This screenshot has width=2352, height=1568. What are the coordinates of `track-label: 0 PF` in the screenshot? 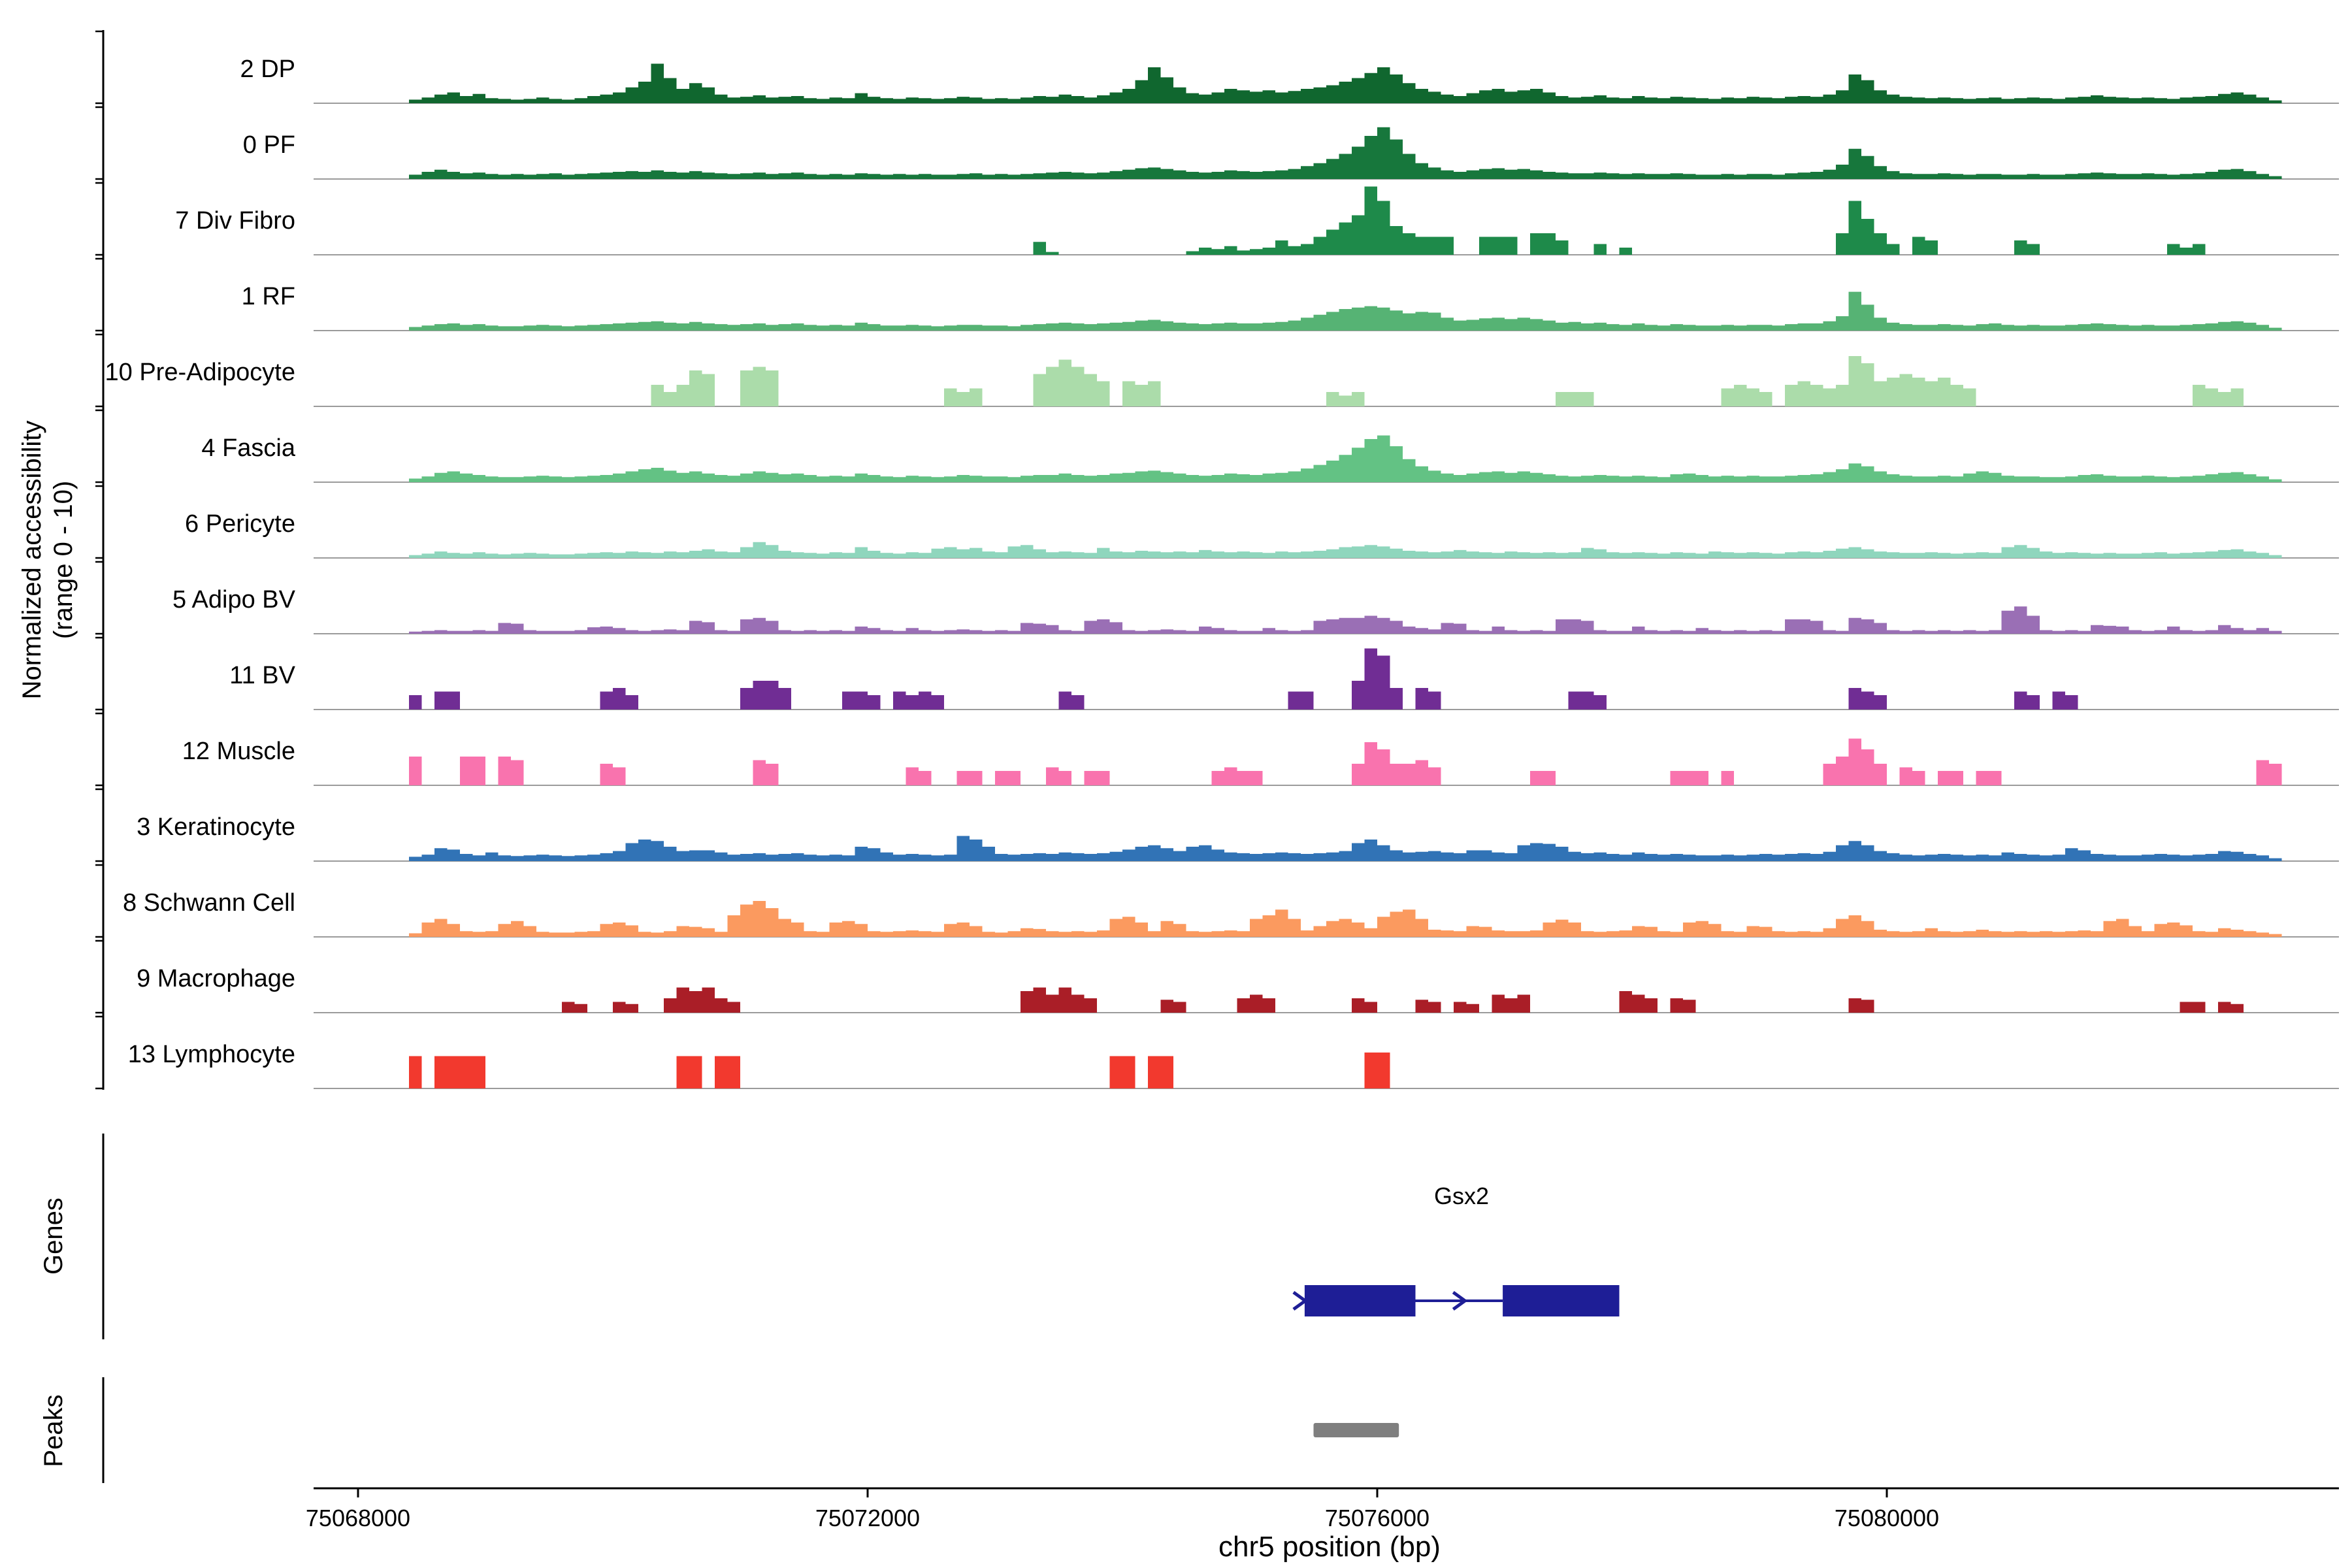 It's located at (269, 145).